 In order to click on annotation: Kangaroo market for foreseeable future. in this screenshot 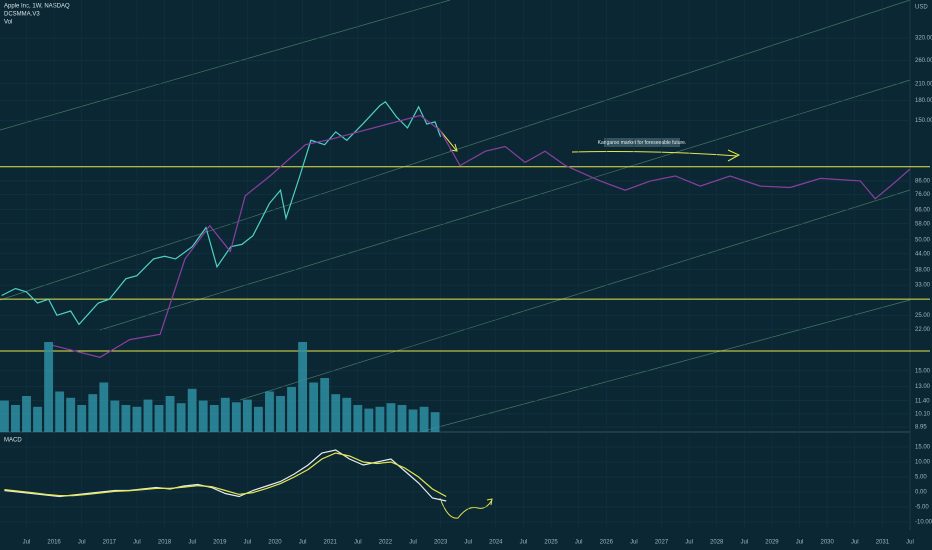, I will do `click(642, 143)`.